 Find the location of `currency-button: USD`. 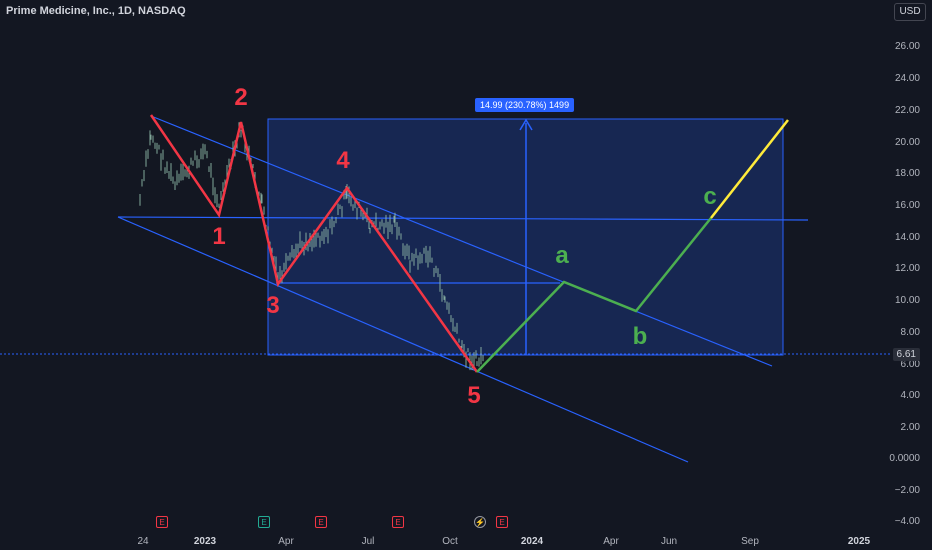

currency-button: USD is located at coordinates (910, 12).